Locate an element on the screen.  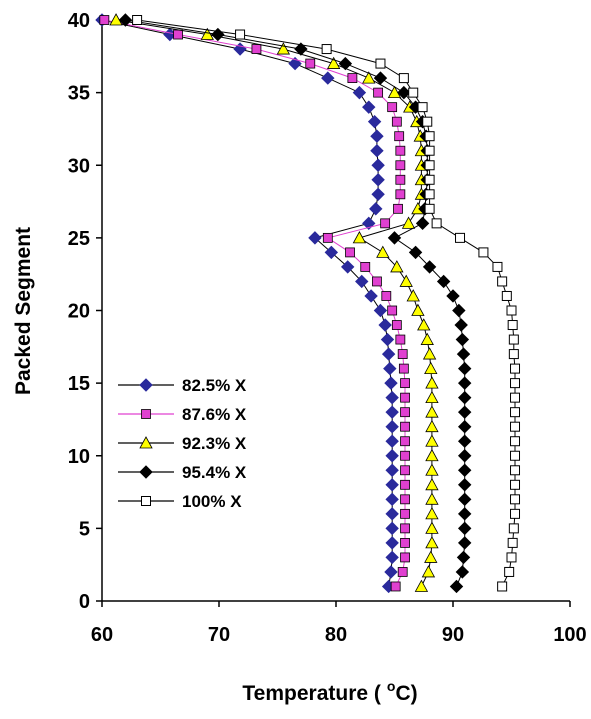
legend-entry: 95.4% X is located at coordinates (182, 472).